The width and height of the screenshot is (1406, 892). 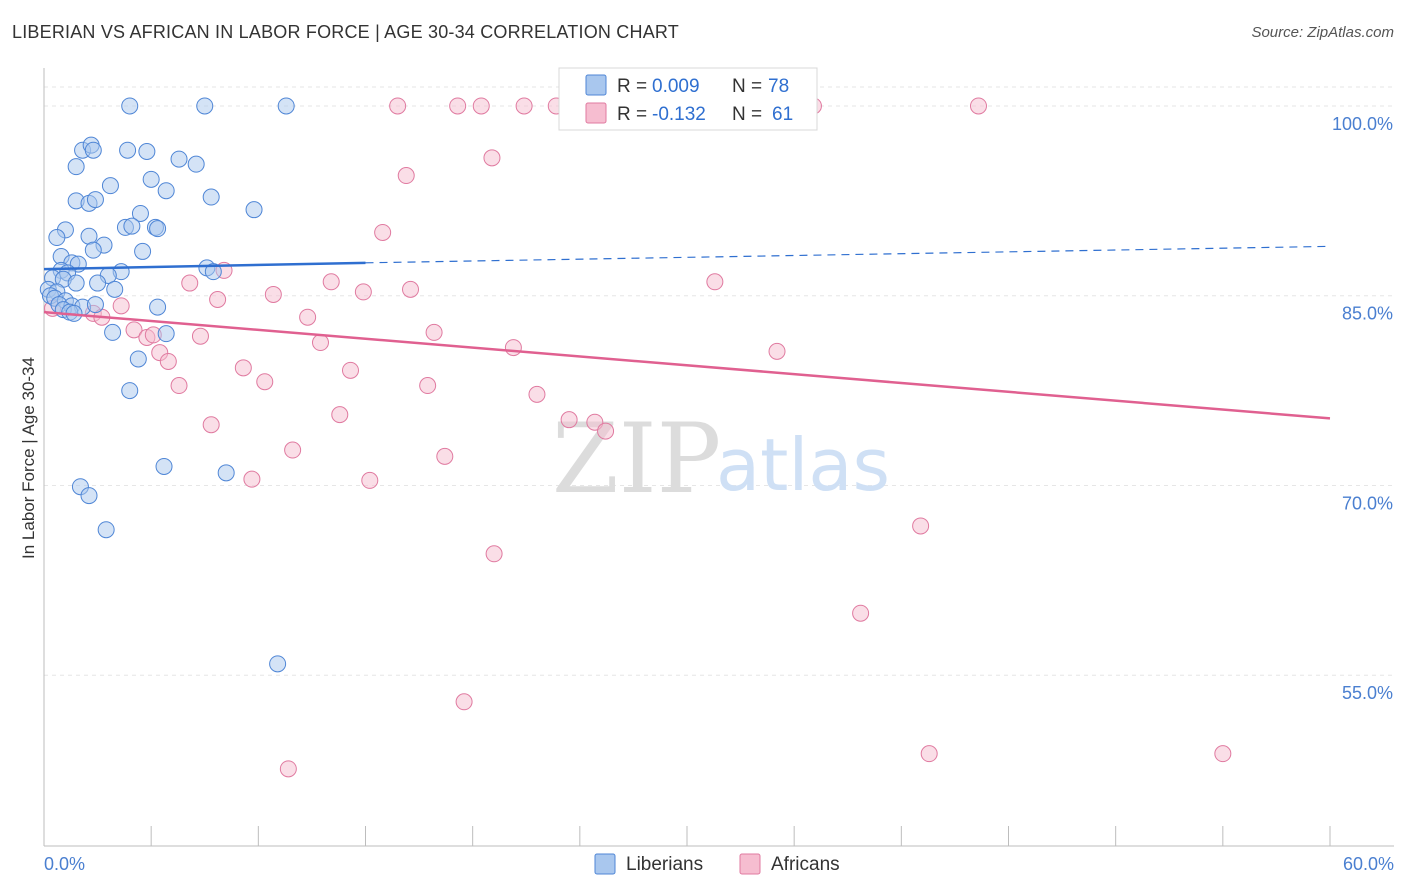 What do you see at coordinates (717, 864) in the screenshot?
I see `series-legend: Liberians Africans` at bounding box center [717, 864].